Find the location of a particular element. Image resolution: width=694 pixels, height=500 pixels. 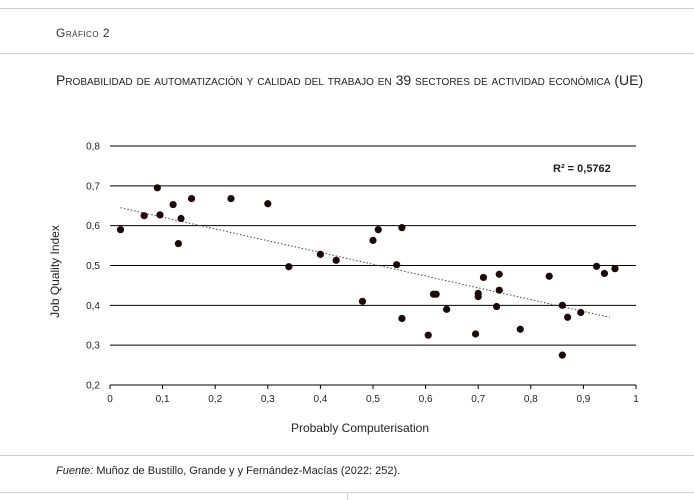

x-tick-label: 0,5 is located at coordinates (373, 399).